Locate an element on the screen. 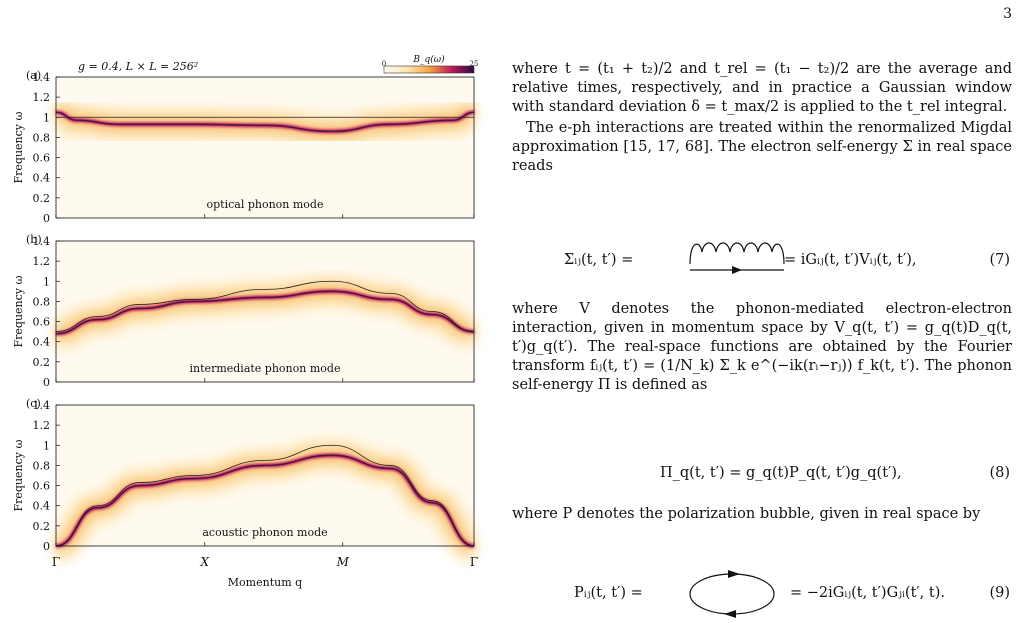 This screenshot has width=1018, height=623. colorbar-max: 25 is located at coordinates (474, 64).